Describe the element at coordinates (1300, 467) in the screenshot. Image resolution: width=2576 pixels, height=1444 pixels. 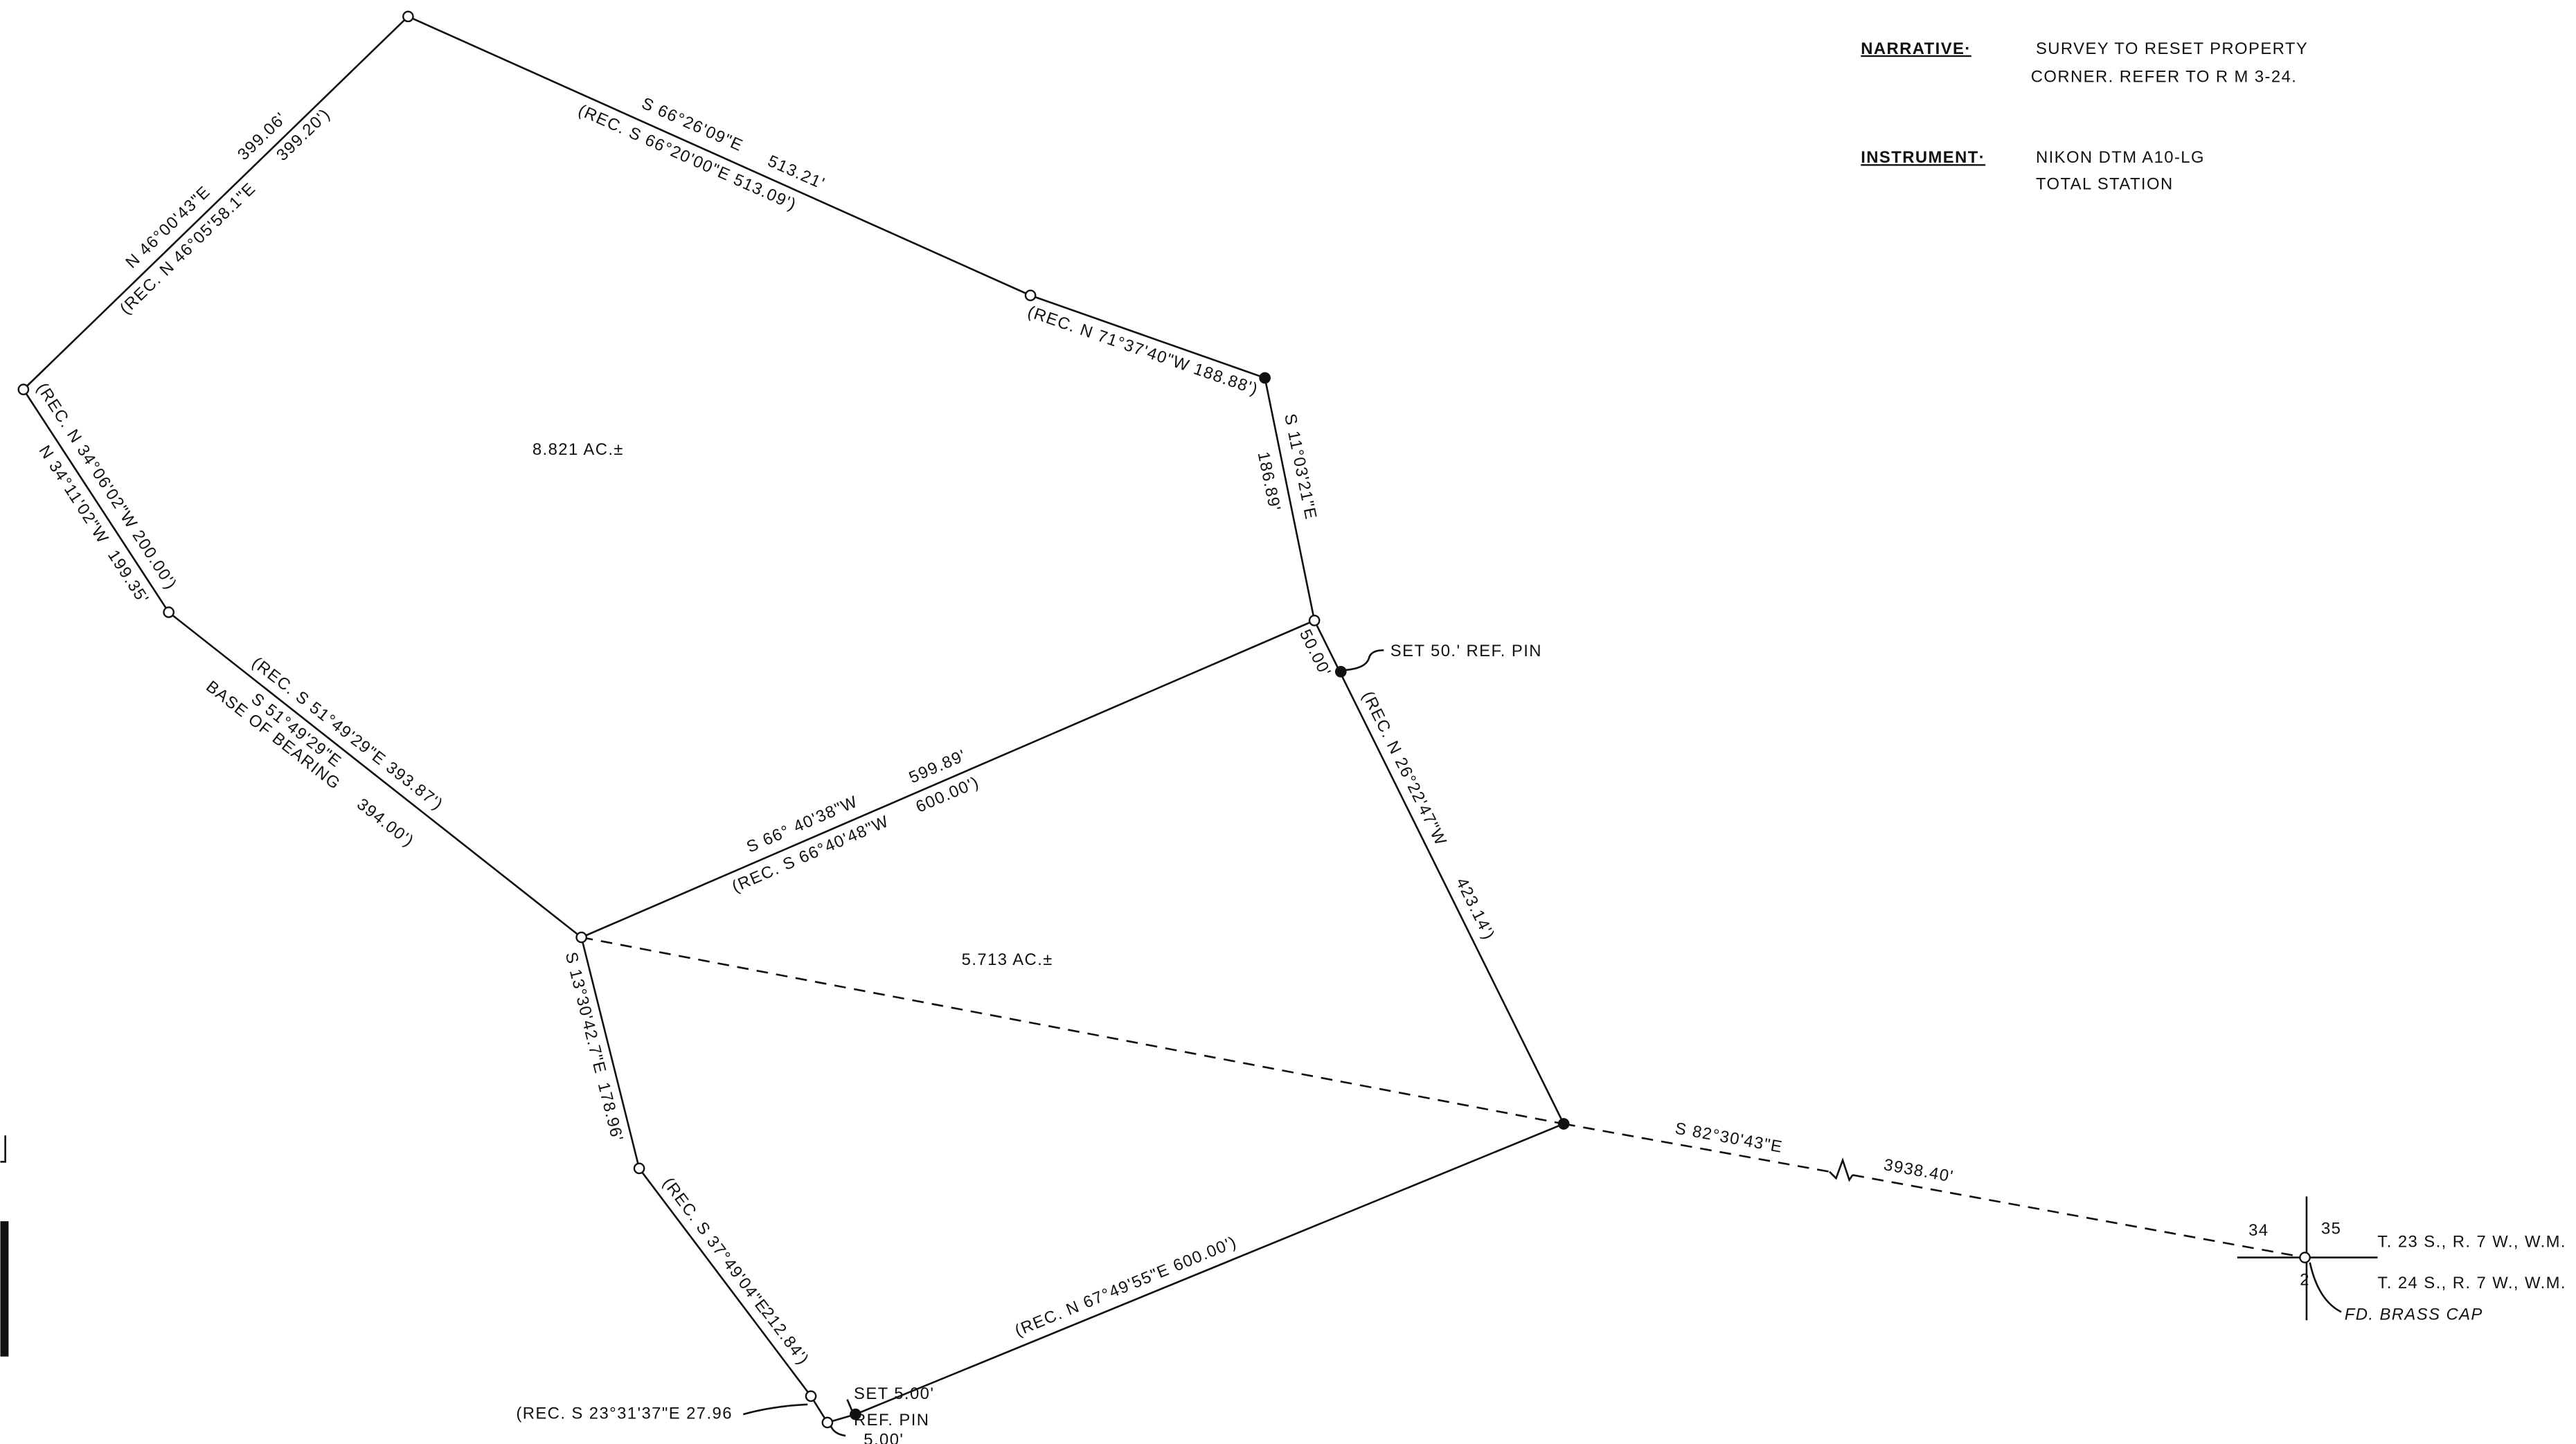
I see `plat-label: S 11°03'21"E` at that location.